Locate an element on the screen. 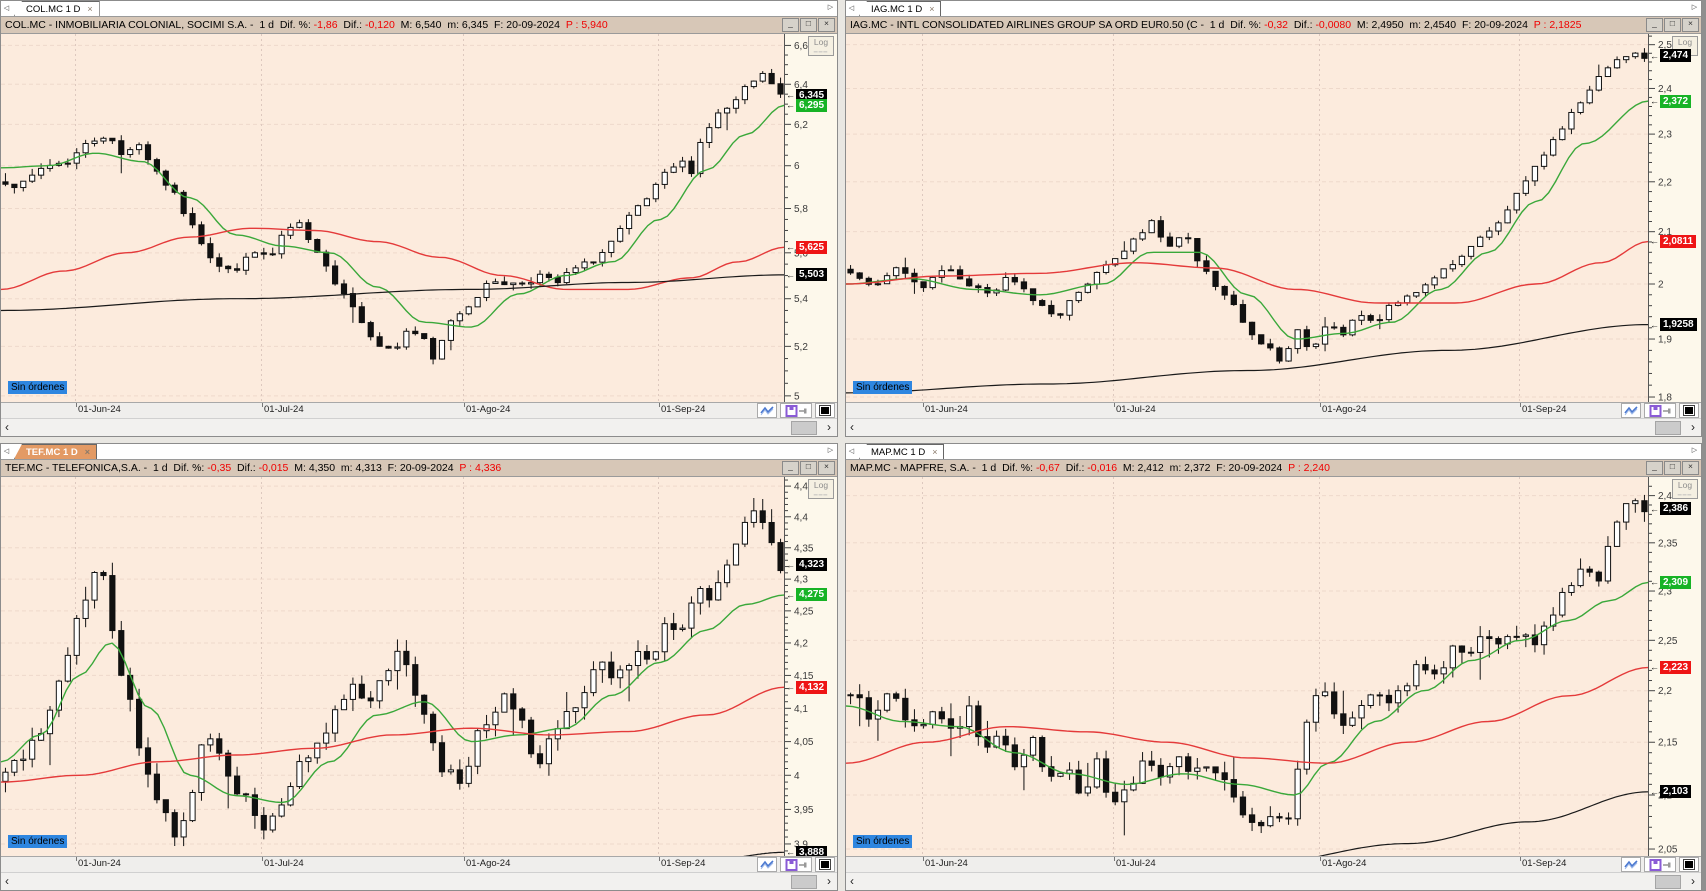 The width and height of the screenshot is (1706, 891). price-tag-red: ← 2,0811 is located at coordinates (1673, 241).